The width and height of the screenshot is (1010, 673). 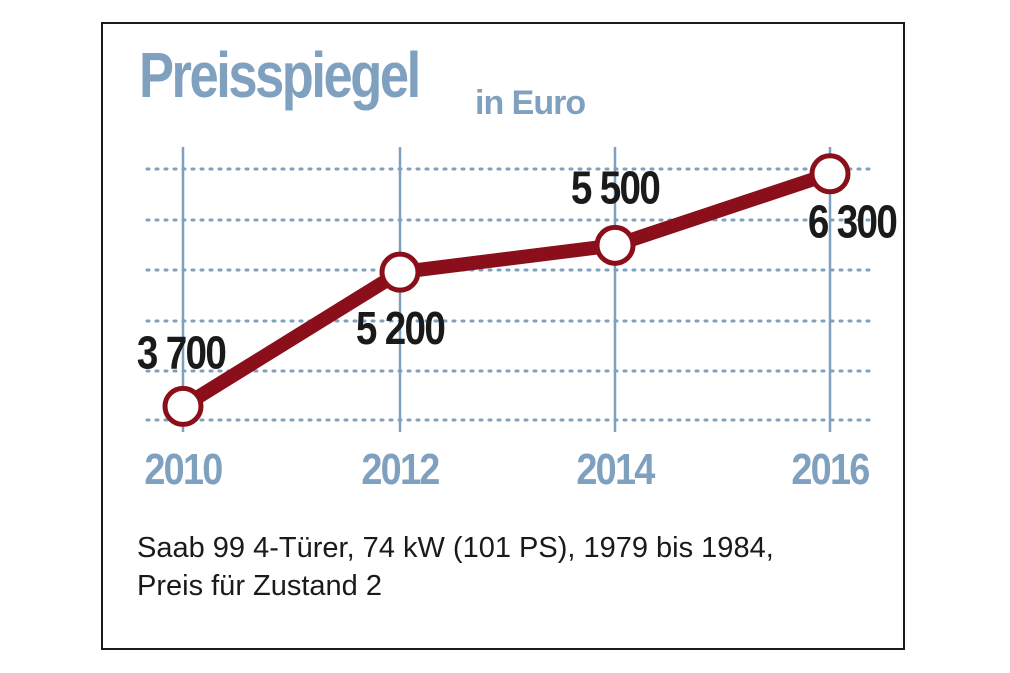 What do you see at coordinates (615, 468) in the screenshot?
I see `x-tick-label: 2014` at bounding box center [615, 468].